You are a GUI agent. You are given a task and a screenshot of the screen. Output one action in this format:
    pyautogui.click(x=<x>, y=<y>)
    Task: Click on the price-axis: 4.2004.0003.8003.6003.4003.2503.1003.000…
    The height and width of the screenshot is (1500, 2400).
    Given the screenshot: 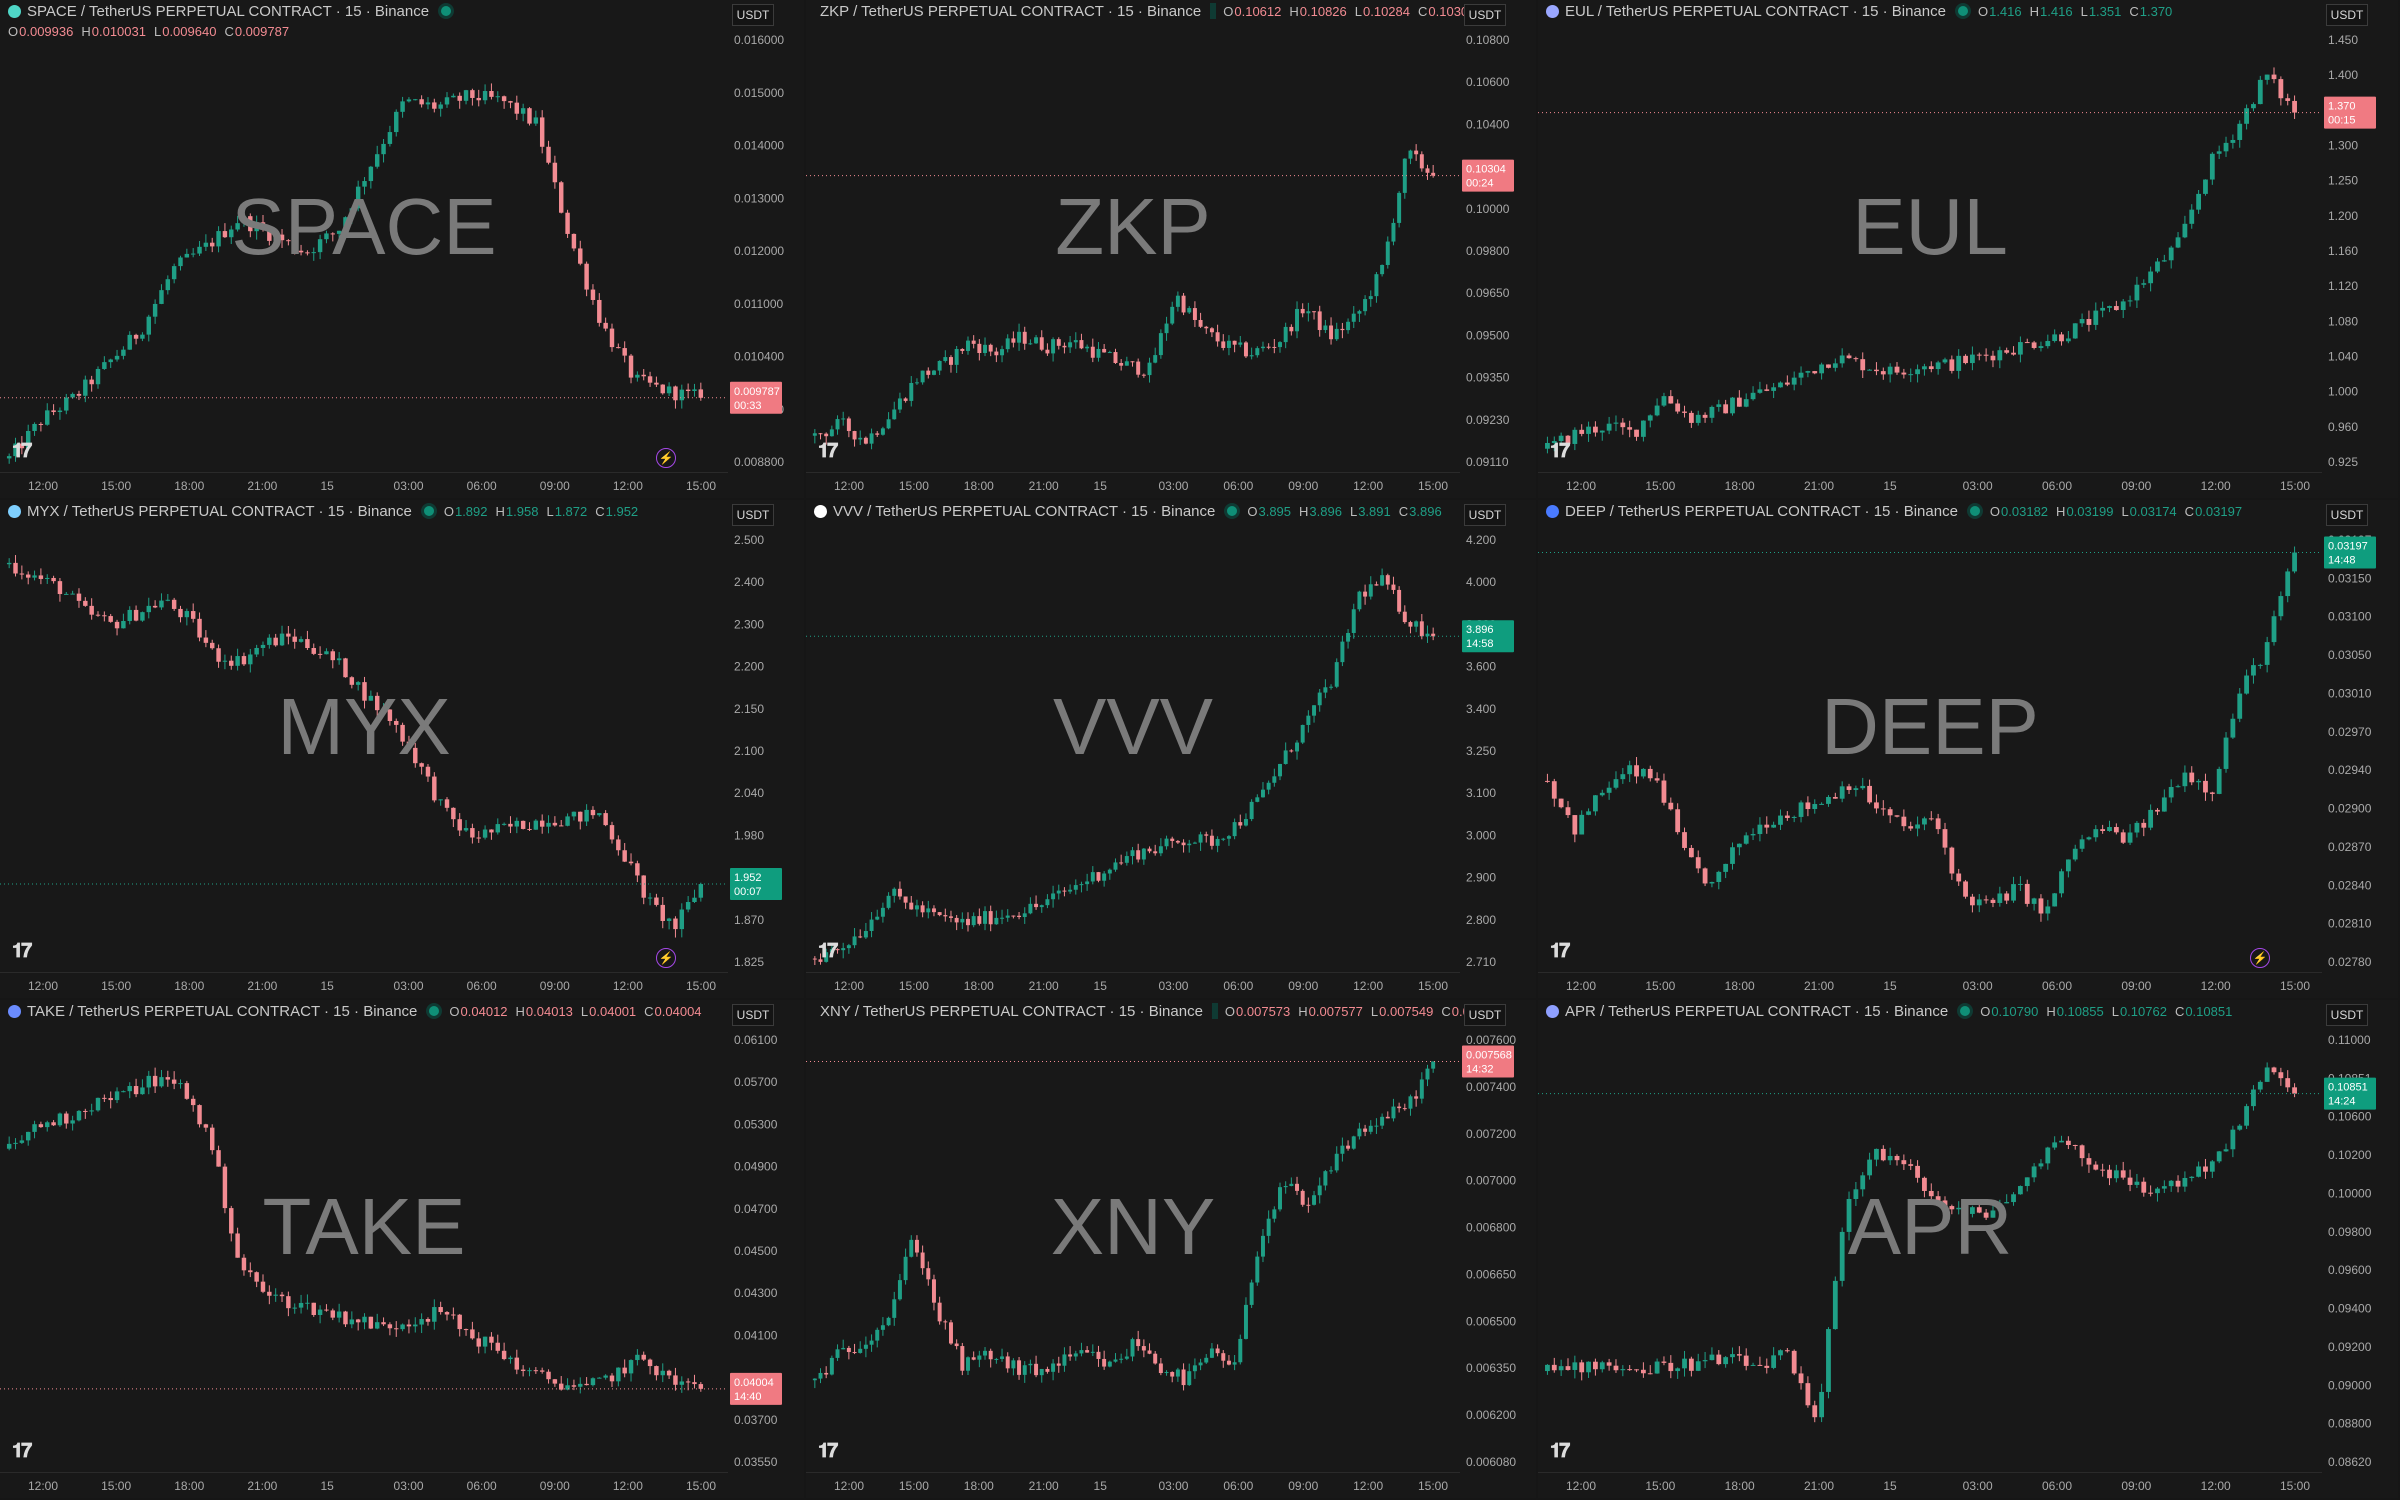 What is the action you would take?
    pyautogui.click(x=1498, y=736)
    